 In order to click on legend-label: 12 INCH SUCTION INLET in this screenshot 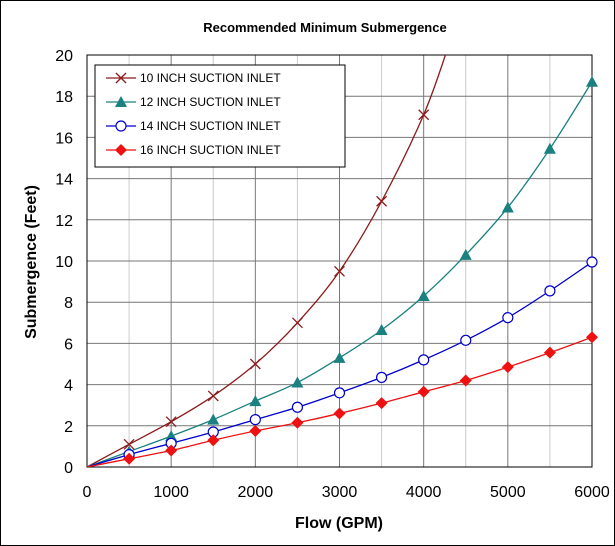, I will do `click(210, 102)`.